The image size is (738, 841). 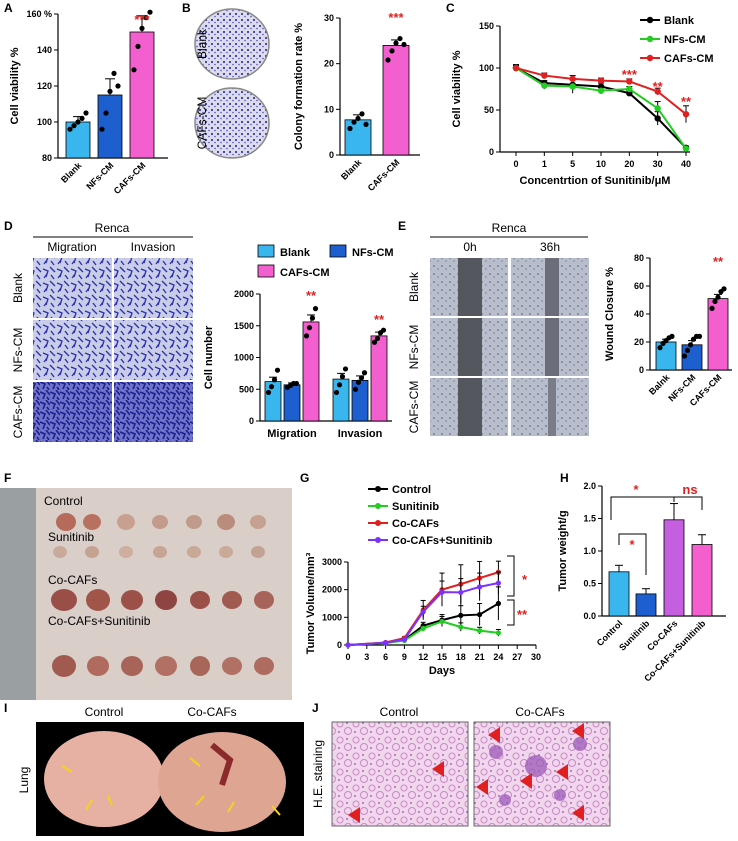 What do you see at coordinates (461, 657) in the screenshot?
I see `x-tick-label: 18` at bounding box center [461, 657].